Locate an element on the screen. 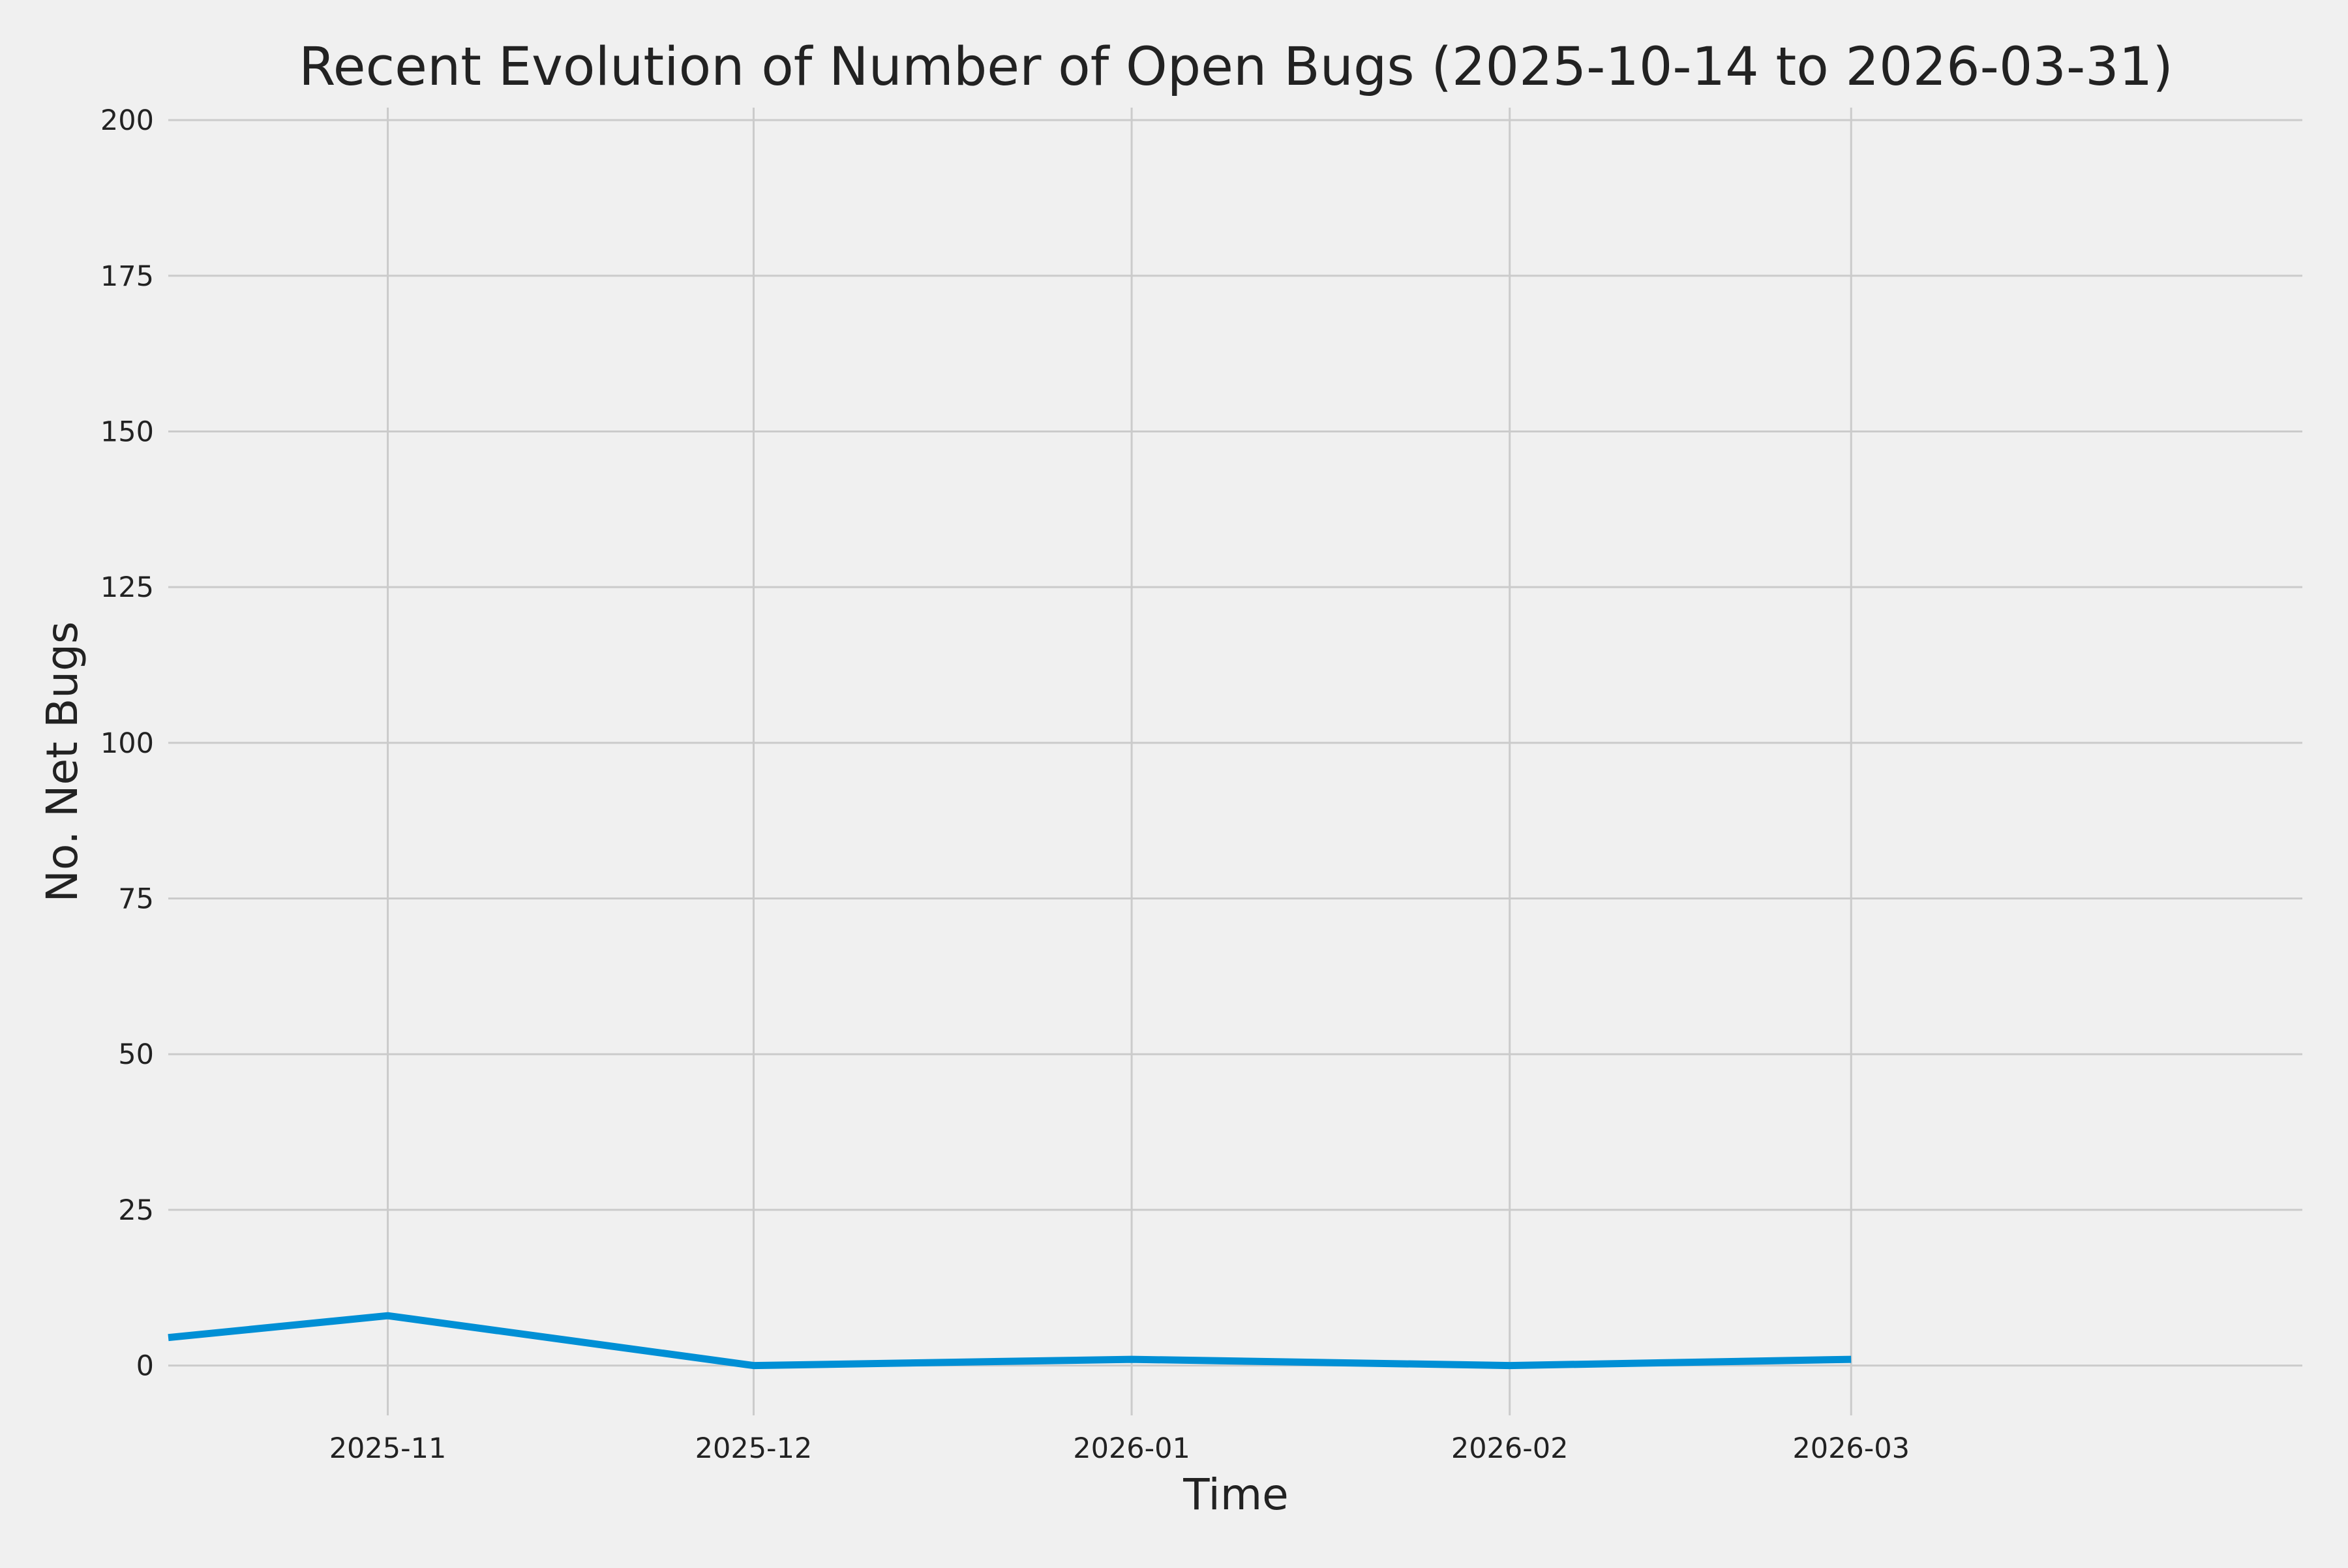 This screenshot has height=1568, width=2348. x-tick-label: 2026-01 is located at coordinates (1131, 1448).